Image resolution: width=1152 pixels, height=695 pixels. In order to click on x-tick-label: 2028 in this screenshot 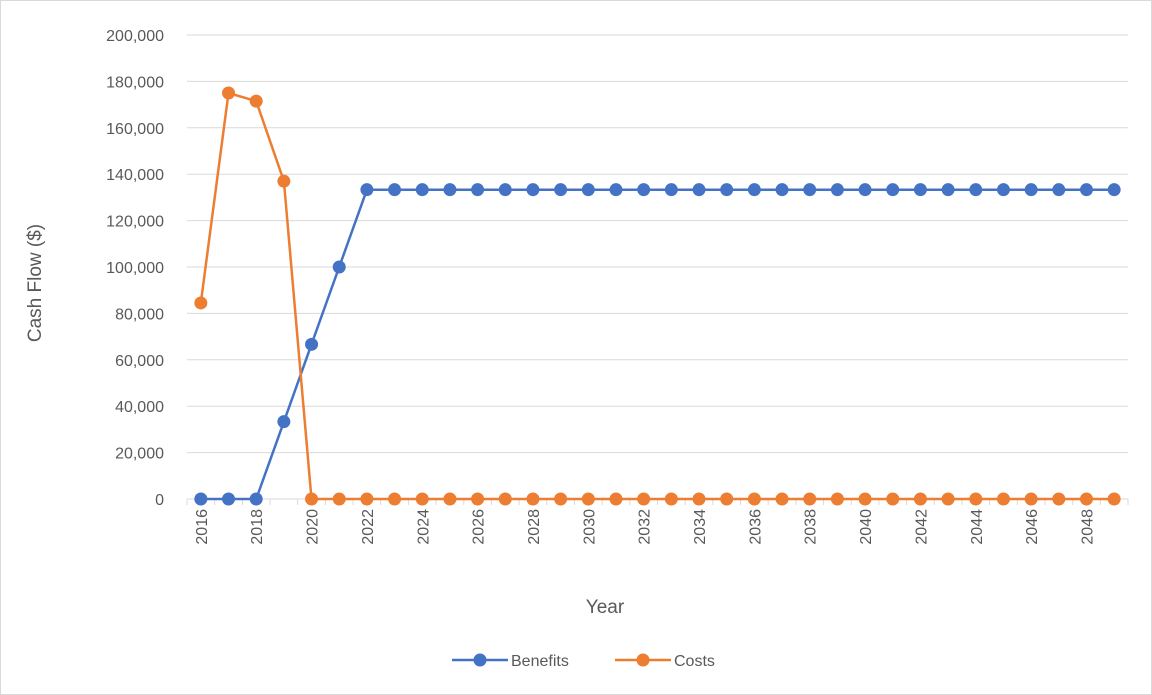, I will do `click(534, 527)`.